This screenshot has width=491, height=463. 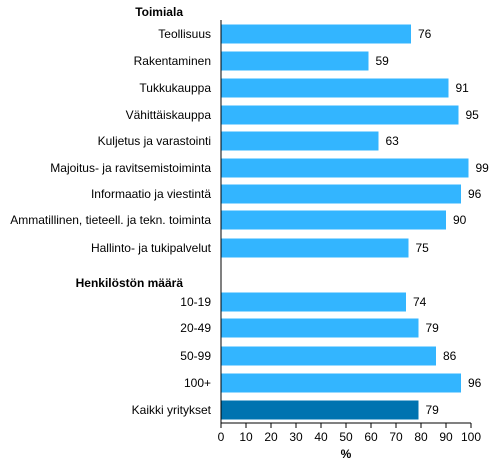 I want to click on data-label: 91, so click(x=463, y=88).